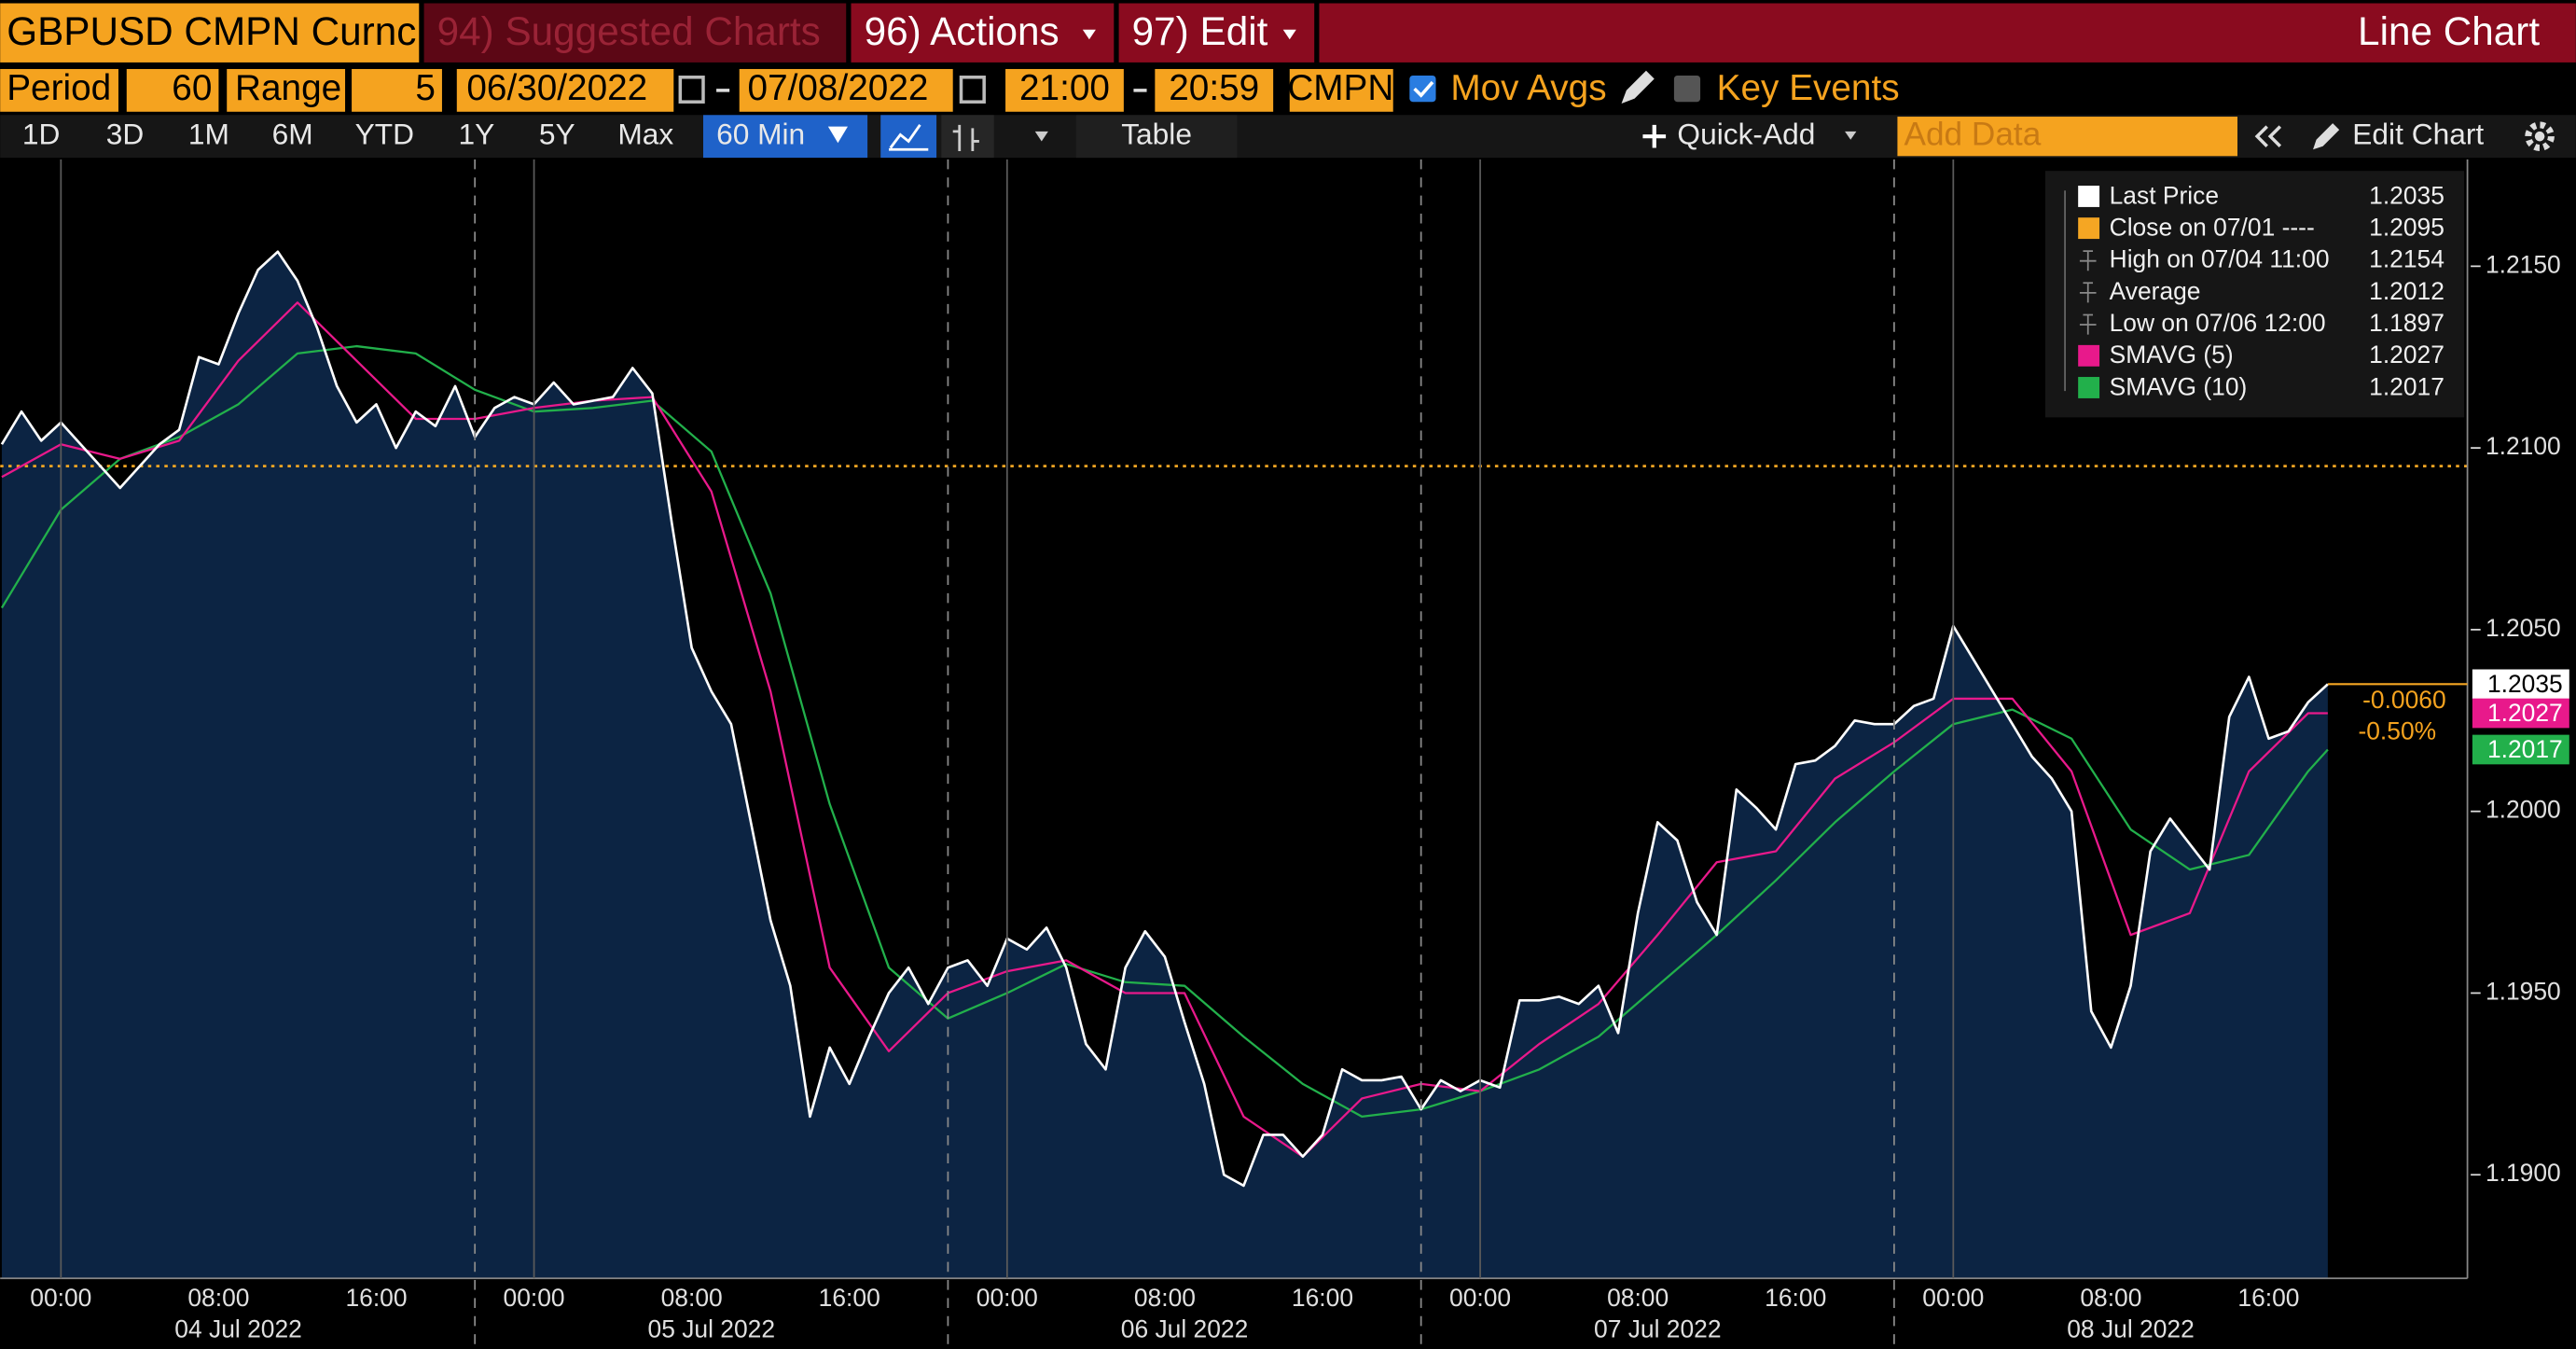 This screenshot has width=2576, height=1349. Describe the element at coordinates (629, 31) in the screenshot. I see `suggested-charts: 94) Suggested Charts` at that location.